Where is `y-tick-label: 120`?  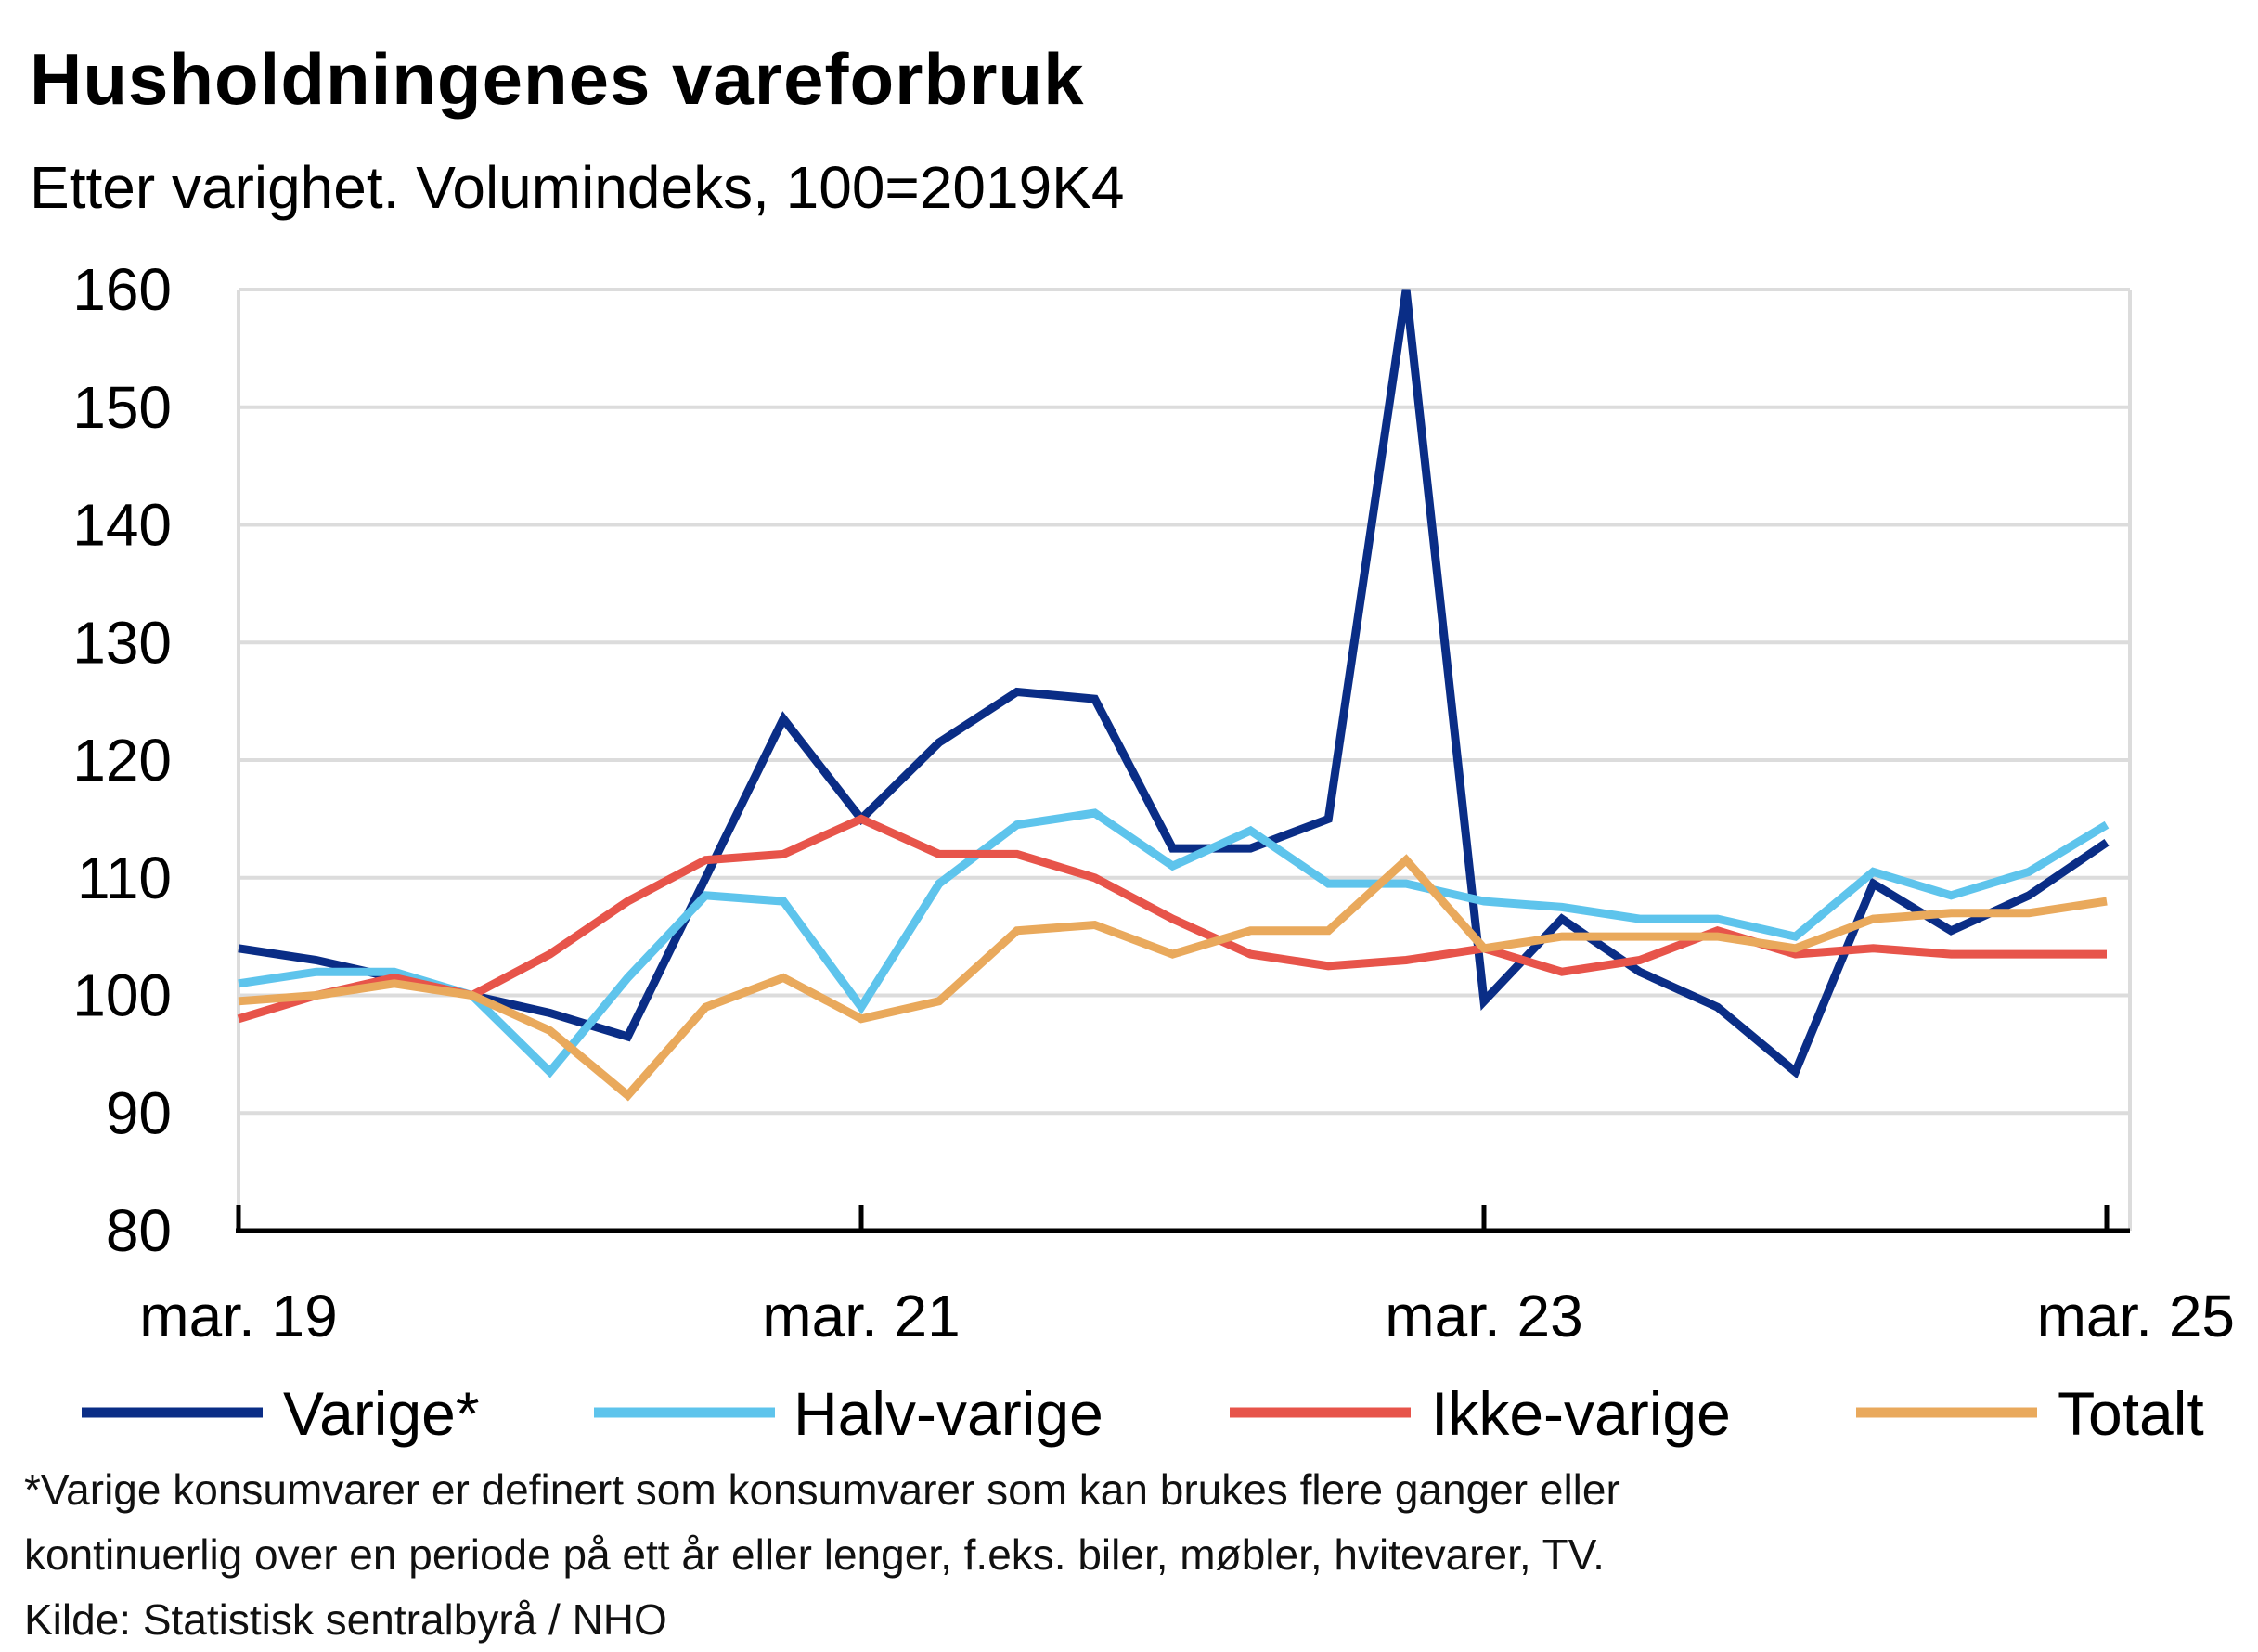
y-tick-label: 120 is located at coordinates (122, 760).